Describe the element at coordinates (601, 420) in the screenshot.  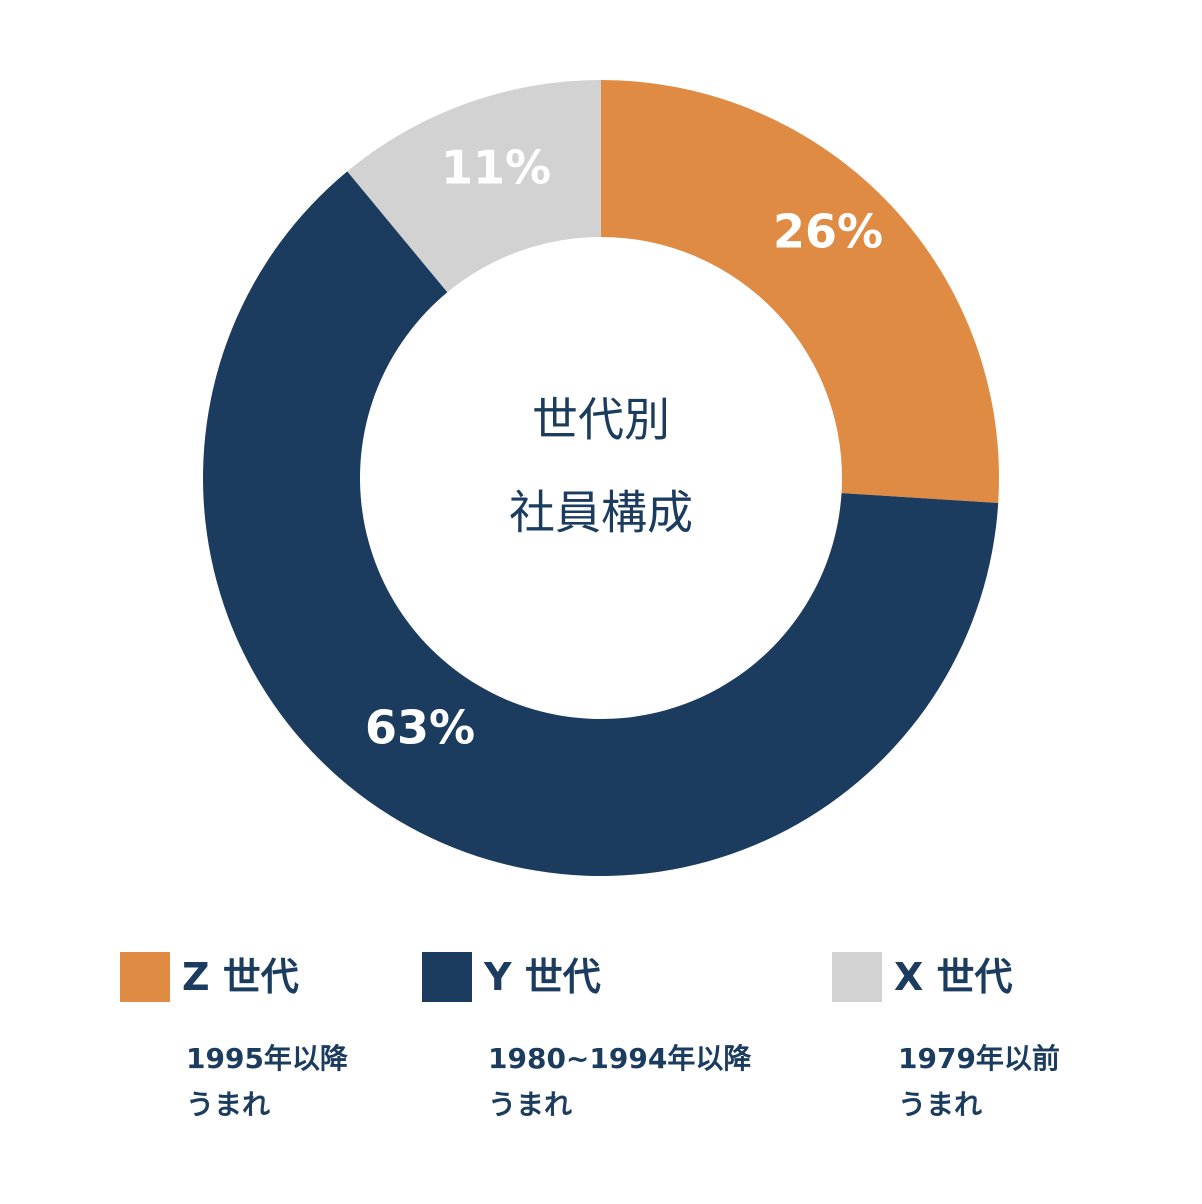
I see `center-title-line-1: 世代別` at that location.